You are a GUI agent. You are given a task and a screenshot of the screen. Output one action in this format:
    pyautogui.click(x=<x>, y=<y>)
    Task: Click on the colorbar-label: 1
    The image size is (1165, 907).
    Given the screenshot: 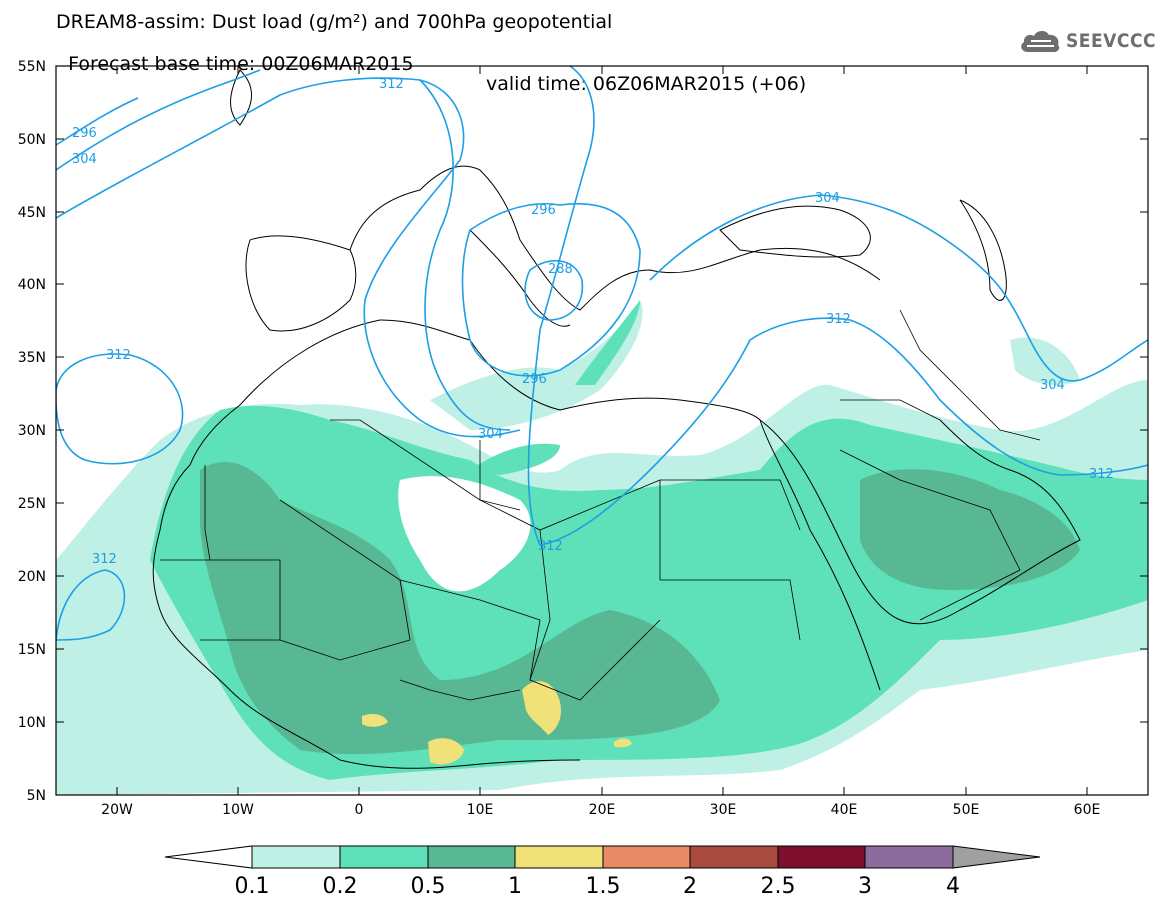 What is the action you would take?
    pyautogui.click(x=515, y=886)
    